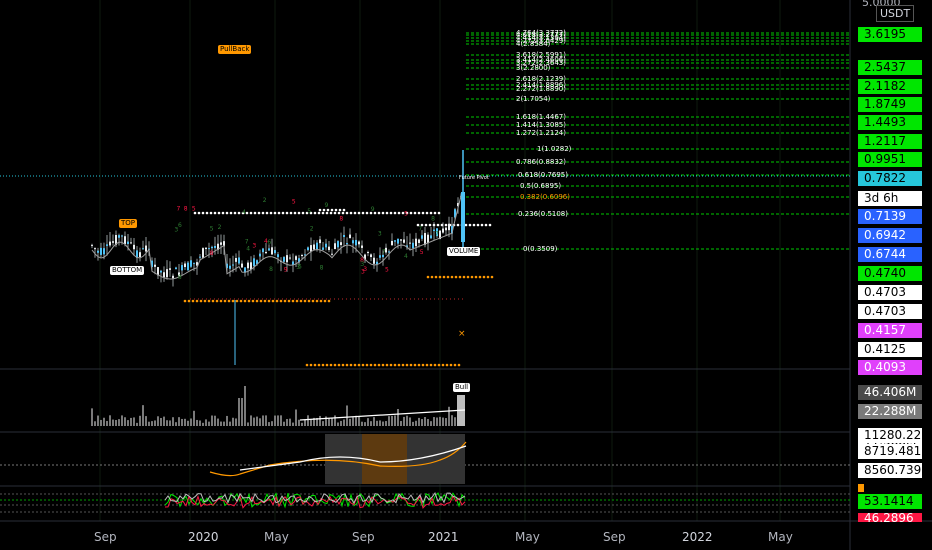  What do you see at coordinates (890, 141) in the screenshot?
I see `price-scale-tag: 1.2117` at bounding box center [890, 141].